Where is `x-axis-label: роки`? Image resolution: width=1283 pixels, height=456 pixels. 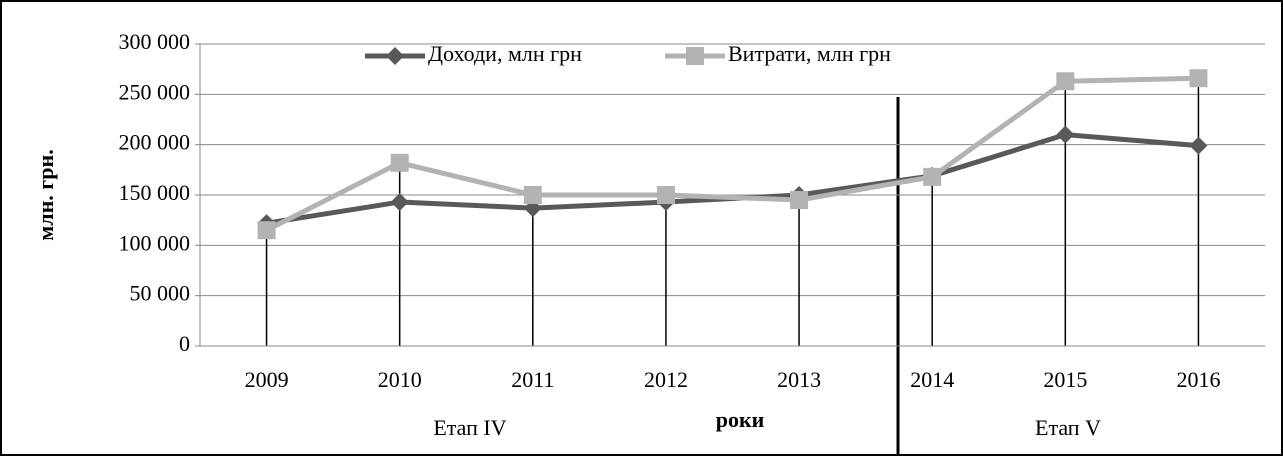
x-axis-label: роки is located at coordinates (740, 419).